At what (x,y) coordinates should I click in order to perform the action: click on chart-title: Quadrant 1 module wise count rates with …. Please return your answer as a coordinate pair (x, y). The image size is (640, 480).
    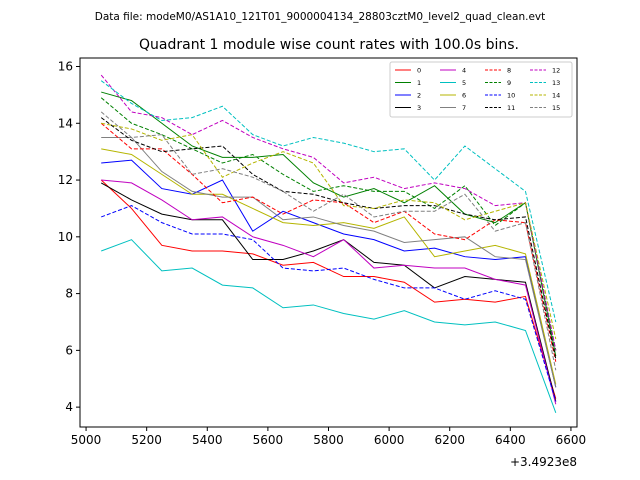
    Looking at the image, I should click on (329, 45).